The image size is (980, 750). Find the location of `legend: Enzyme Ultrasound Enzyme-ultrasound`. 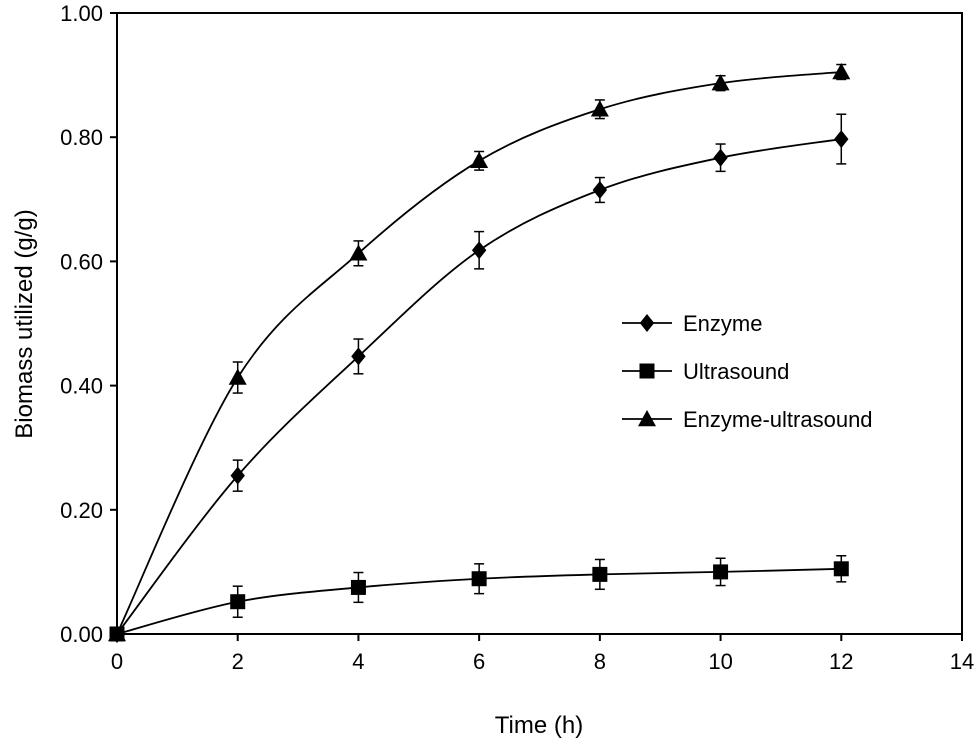

legend: Enzyme Ultrasound Enzyme-ultrasound is located at coordinates (747, 371).